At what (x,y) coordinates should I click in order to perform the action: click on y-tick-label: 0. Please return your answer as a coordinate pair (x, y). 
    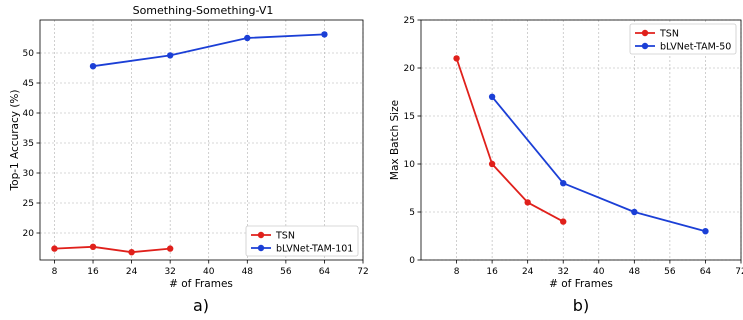
    Looking at the image, I should click on (412, 261).